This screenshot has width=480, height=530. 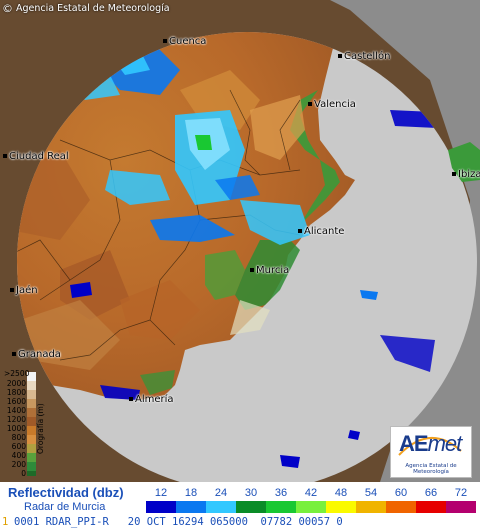 What do you see at coordinates (16, 383) in the screenshot?
I see `orography-tick: 2000` at bounding box center [16, 383].